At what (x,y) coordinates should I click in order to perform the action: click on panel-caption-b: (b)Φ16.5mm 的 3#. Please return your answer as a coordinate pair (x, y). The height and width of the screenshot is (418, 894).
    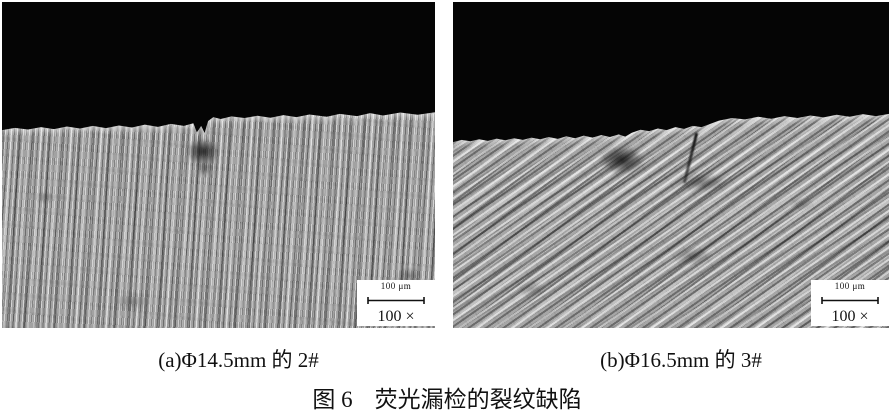
    Looking at the image, I should click on (681, 360).